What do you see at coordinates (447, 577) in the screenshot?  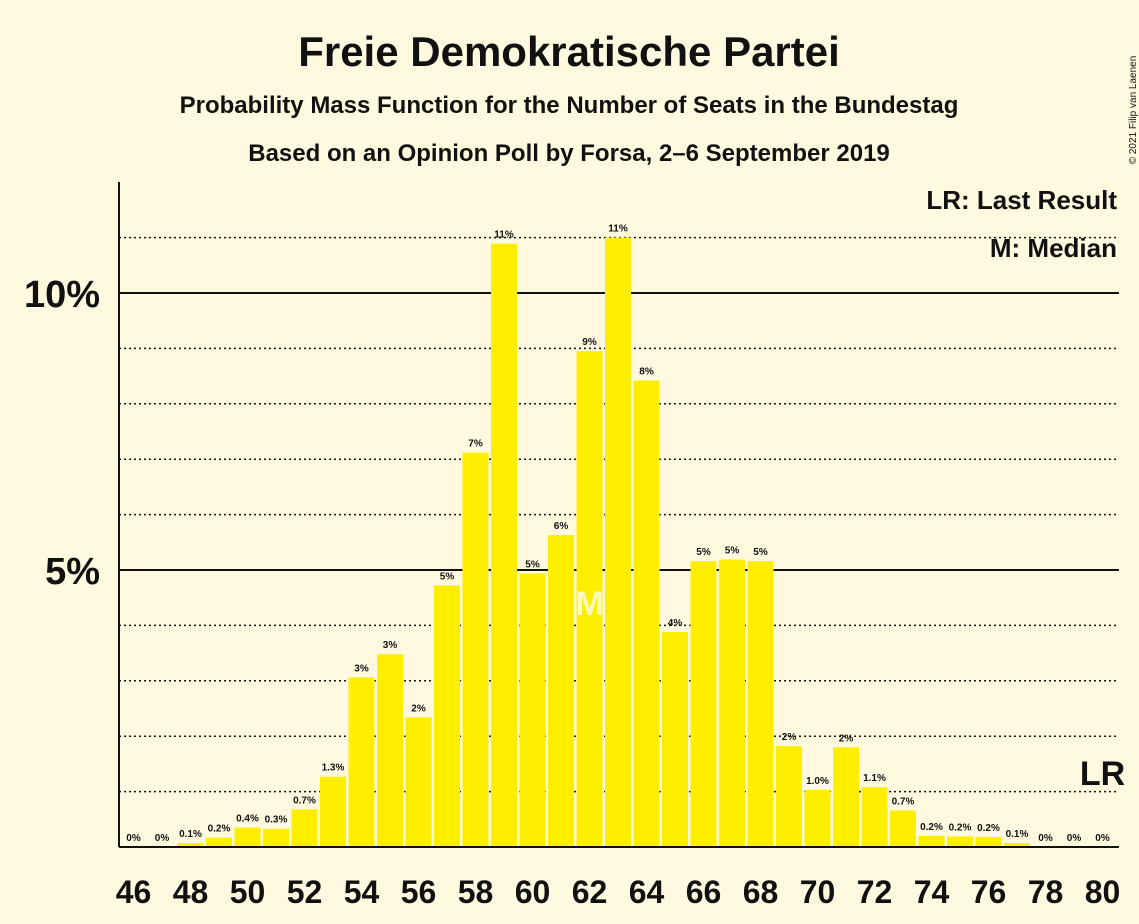 I see `bar-label-seat-57: 5%` at bounding box center [447, 577].